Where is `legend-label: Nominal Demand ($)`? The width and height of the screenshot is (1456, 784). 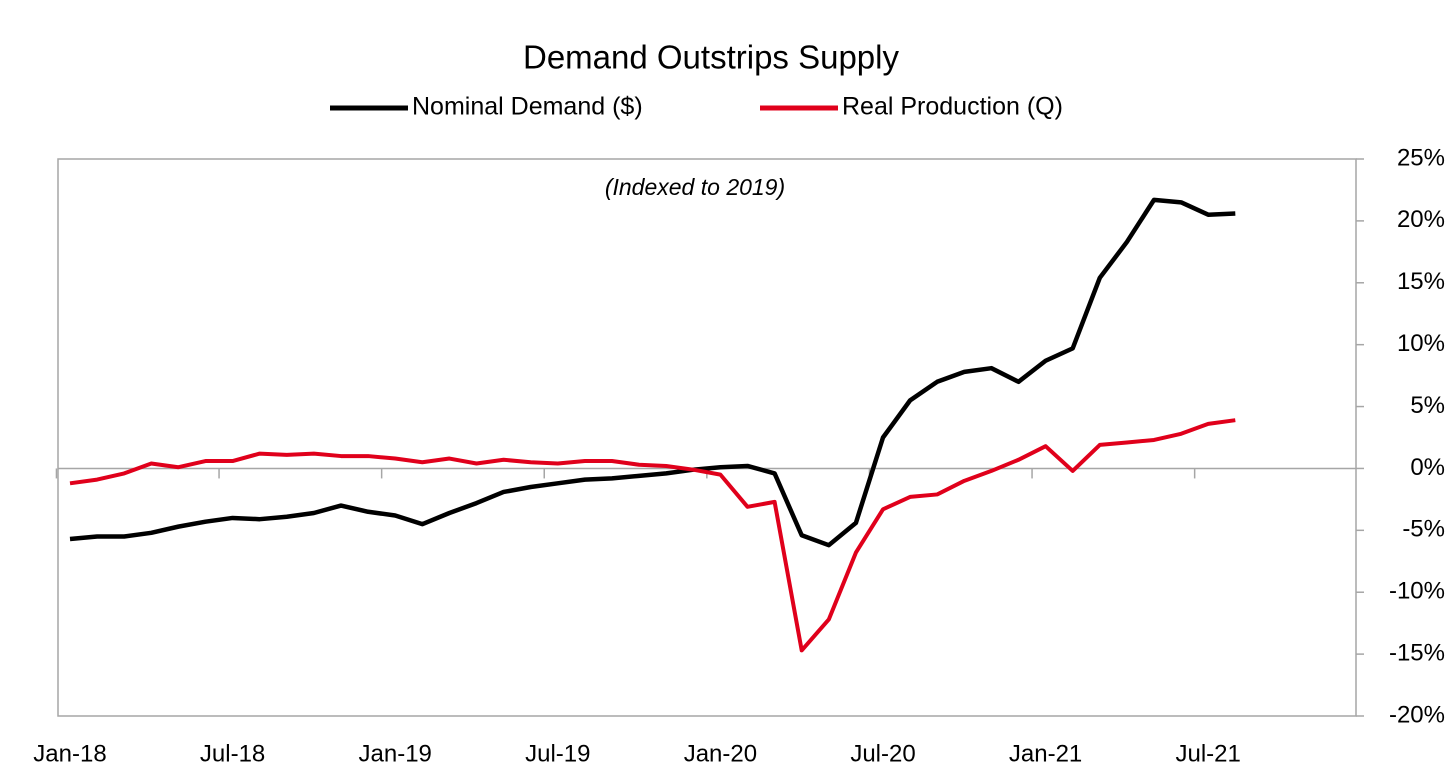 legend-label: Nominal Demand ($) is located at coordinates (527, 107).